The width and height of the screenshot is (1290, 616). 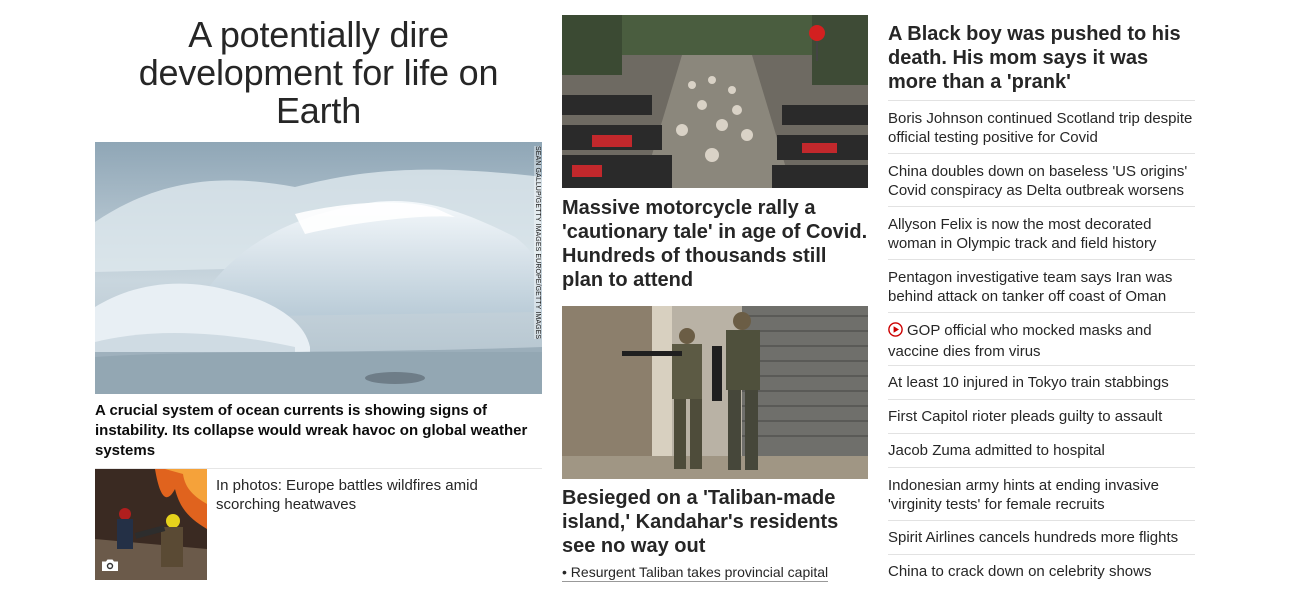 I want to click on camera-icon, so click(x=110, y=565).